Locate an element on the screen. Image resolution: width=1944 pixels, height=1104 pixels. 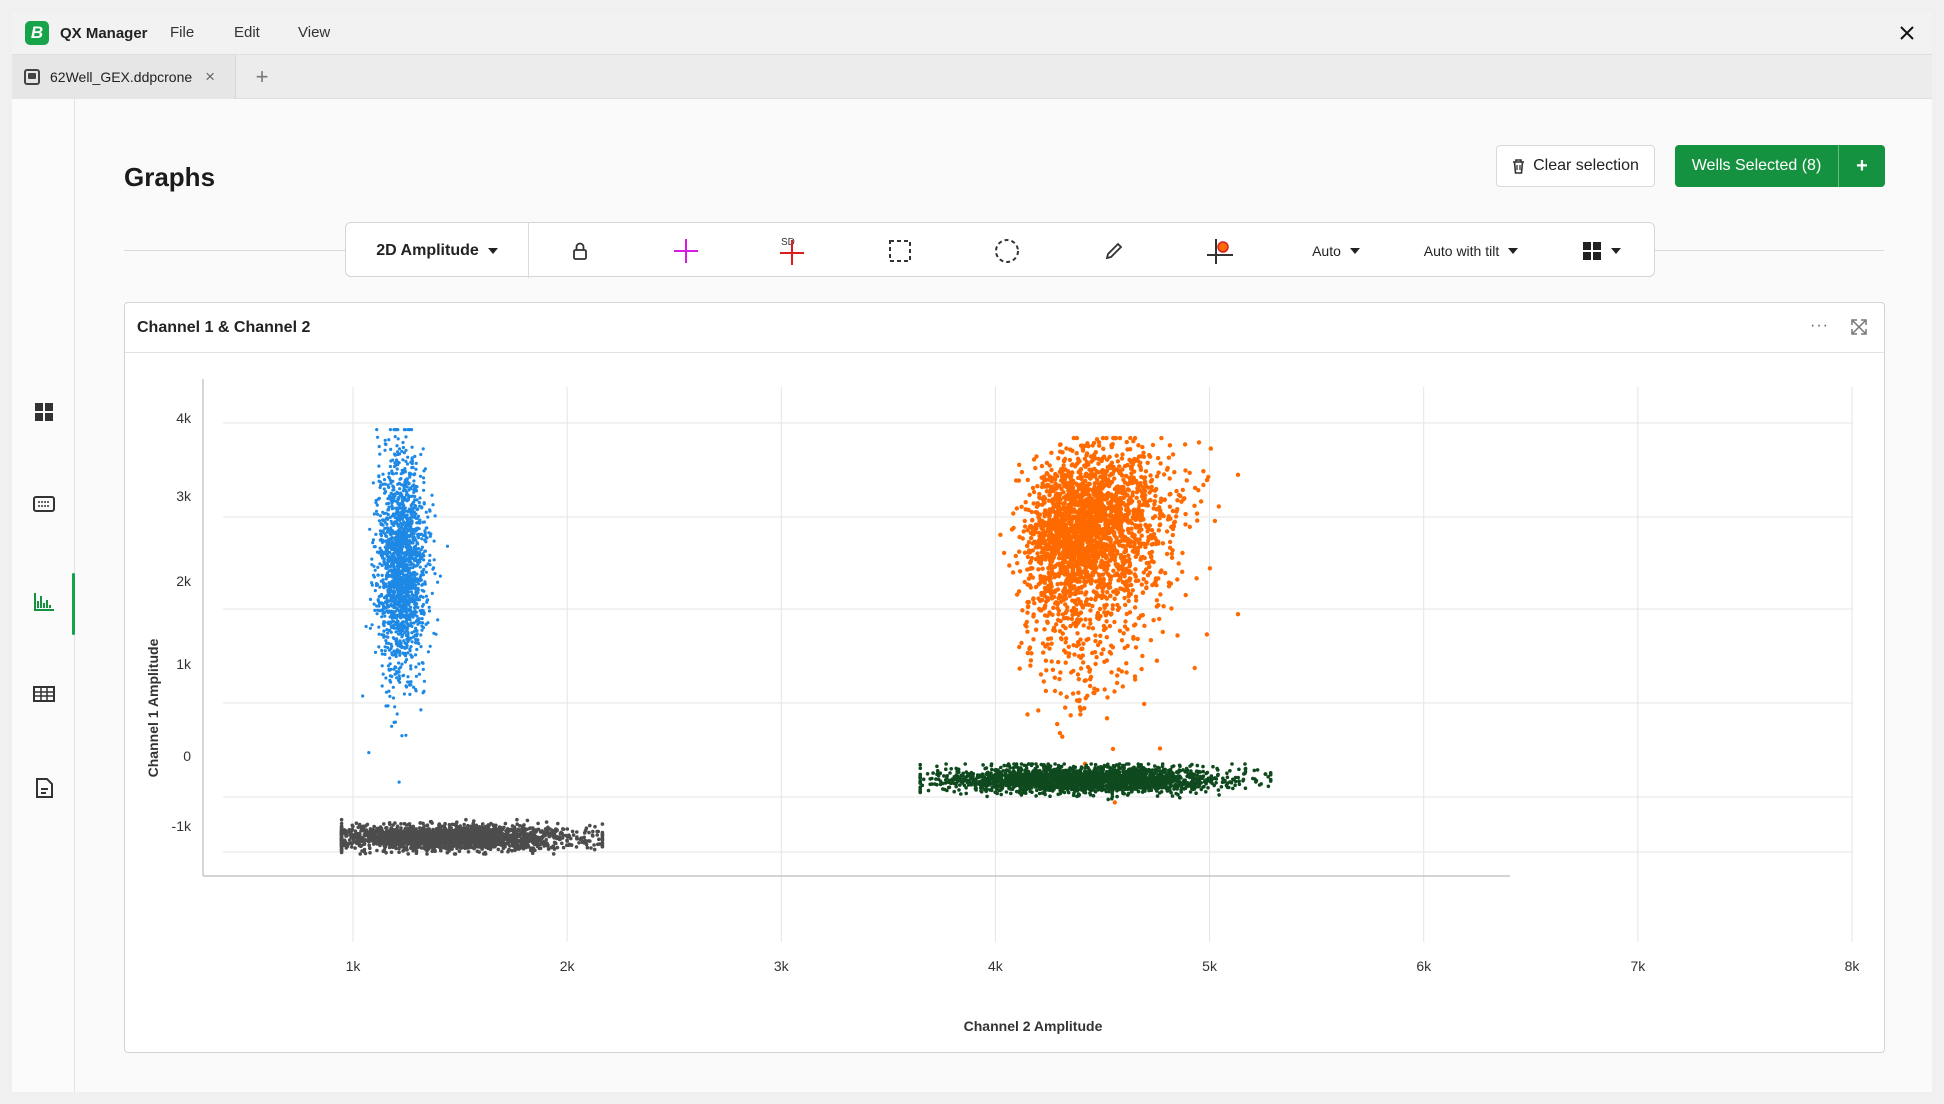
add-wells-button: + is located at coordinates (1861, 166).